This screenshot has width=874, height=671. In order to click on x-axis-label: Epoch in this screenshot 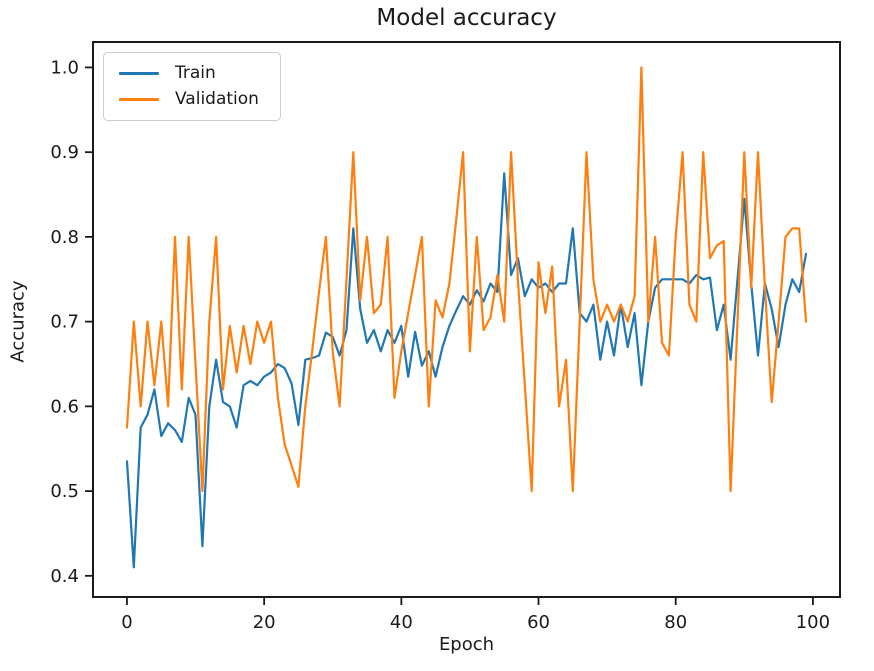, I will do `click(466, 644)`.